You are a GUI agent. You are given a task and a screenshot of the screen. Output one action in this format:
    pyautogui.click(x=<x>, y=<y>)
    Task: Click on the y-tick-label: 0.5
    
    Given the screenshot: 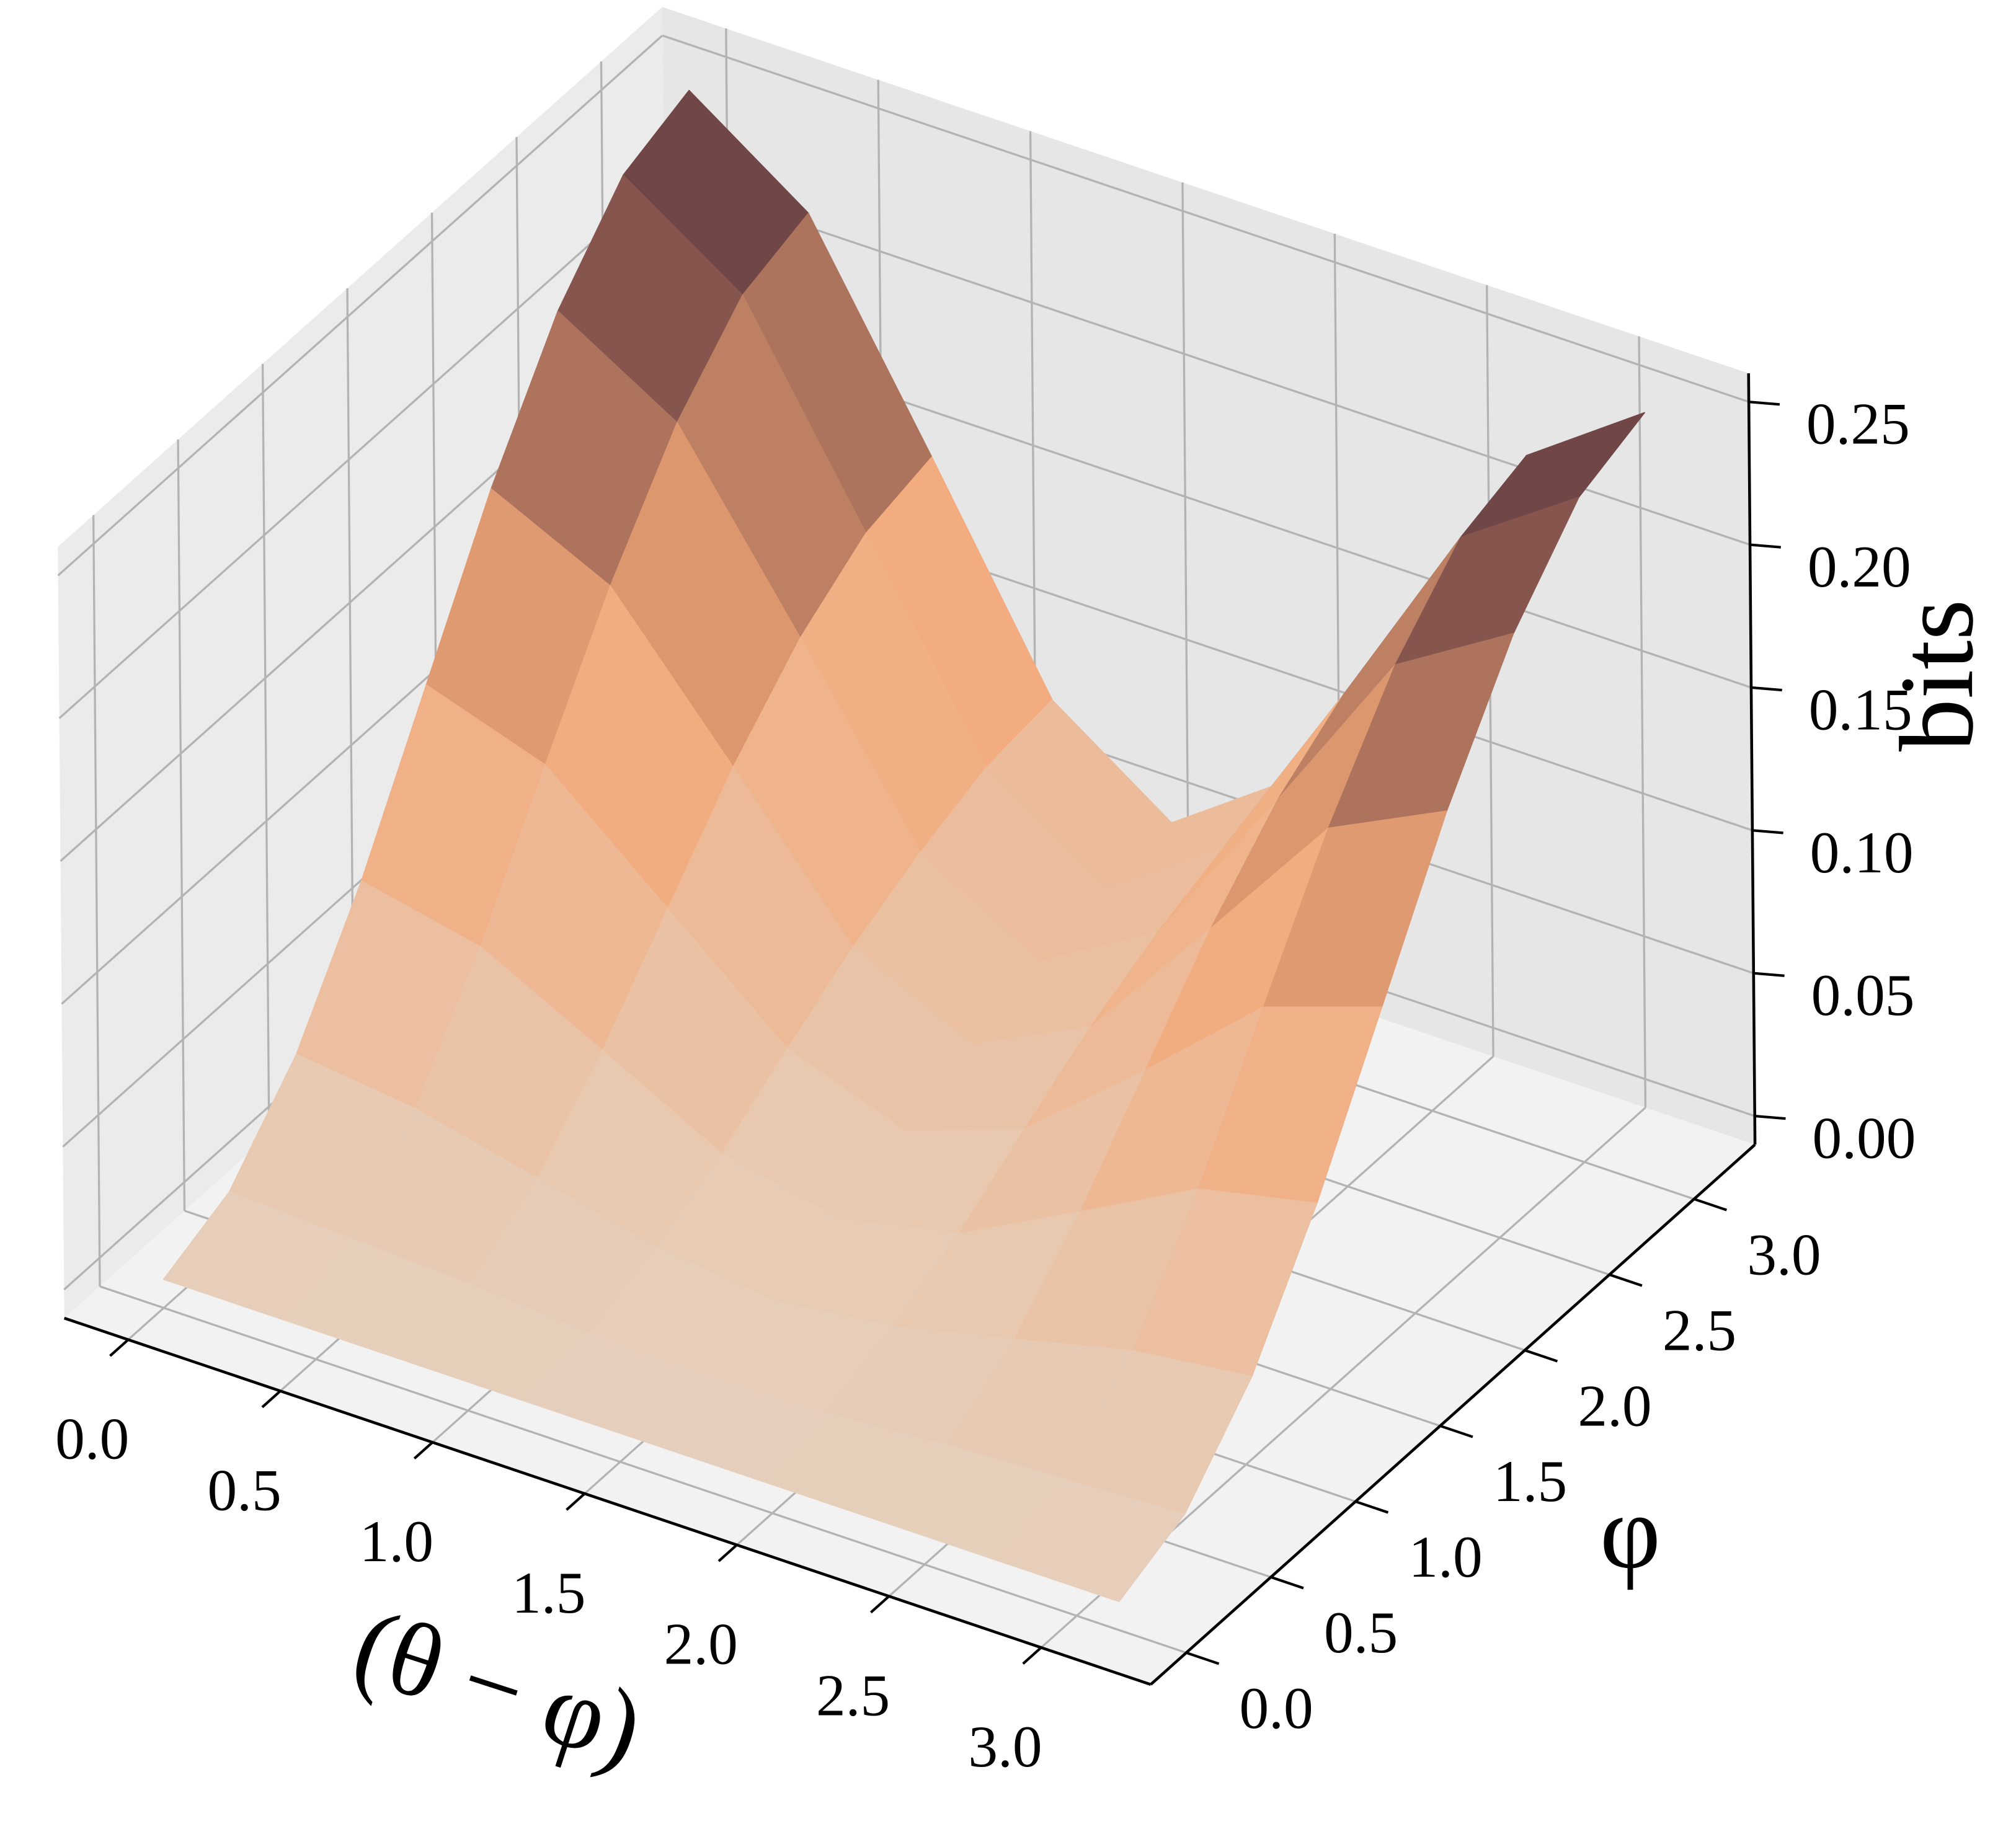 What is the action you would take?
    pyautogui.click(x=1361, y=1632)
    